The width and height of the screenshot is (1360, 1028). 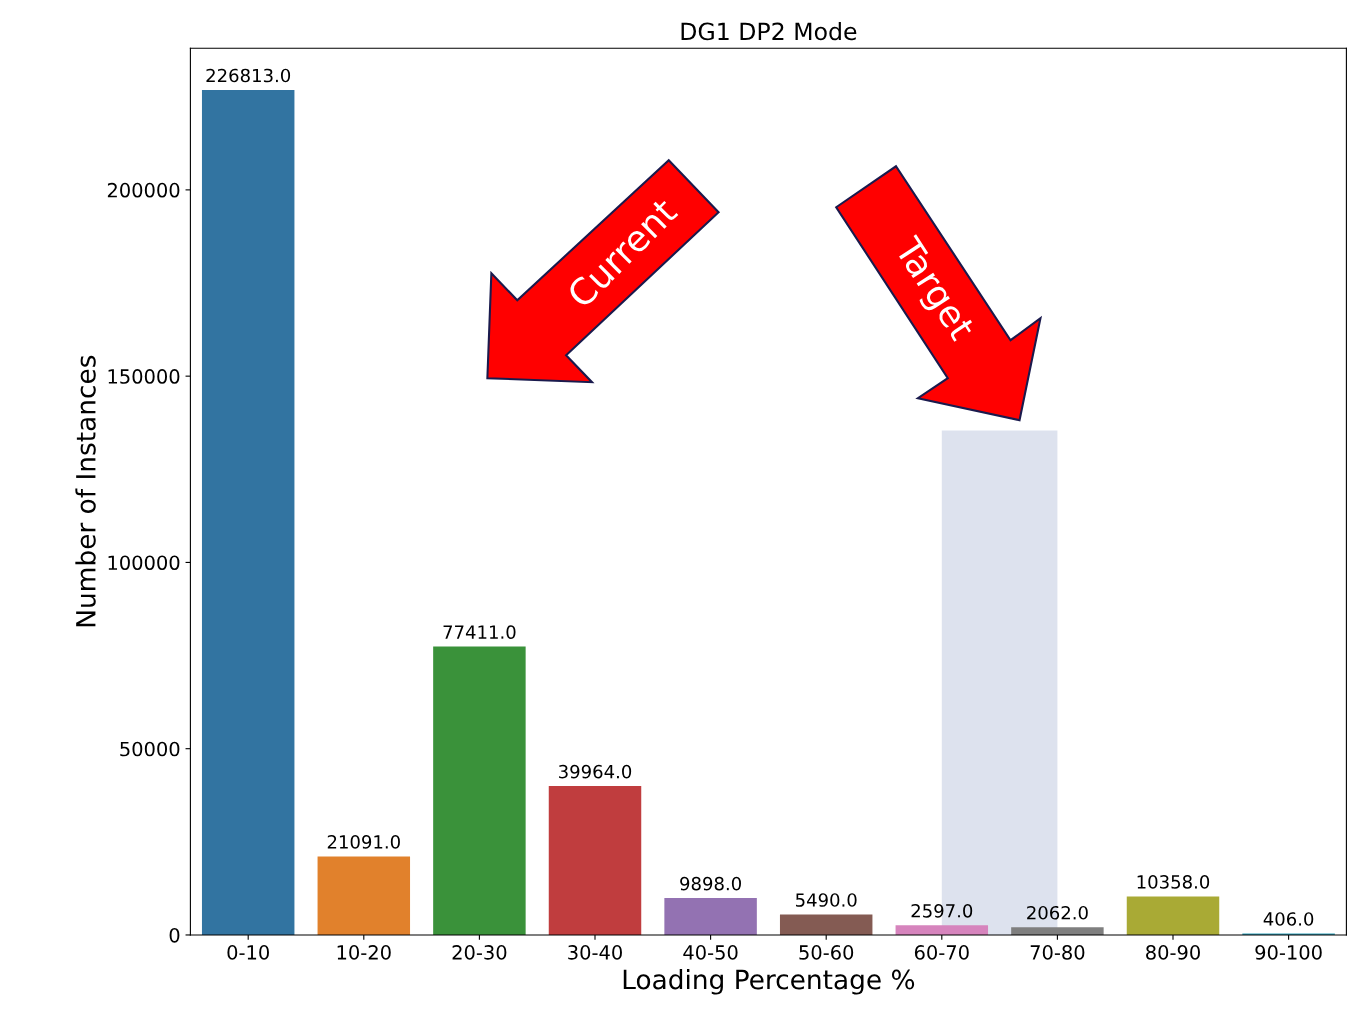 What do you see at coordinates (1173, 882) in the screenshot?
I see `data-label: 10358.0` at bounding box center [1173, 882].